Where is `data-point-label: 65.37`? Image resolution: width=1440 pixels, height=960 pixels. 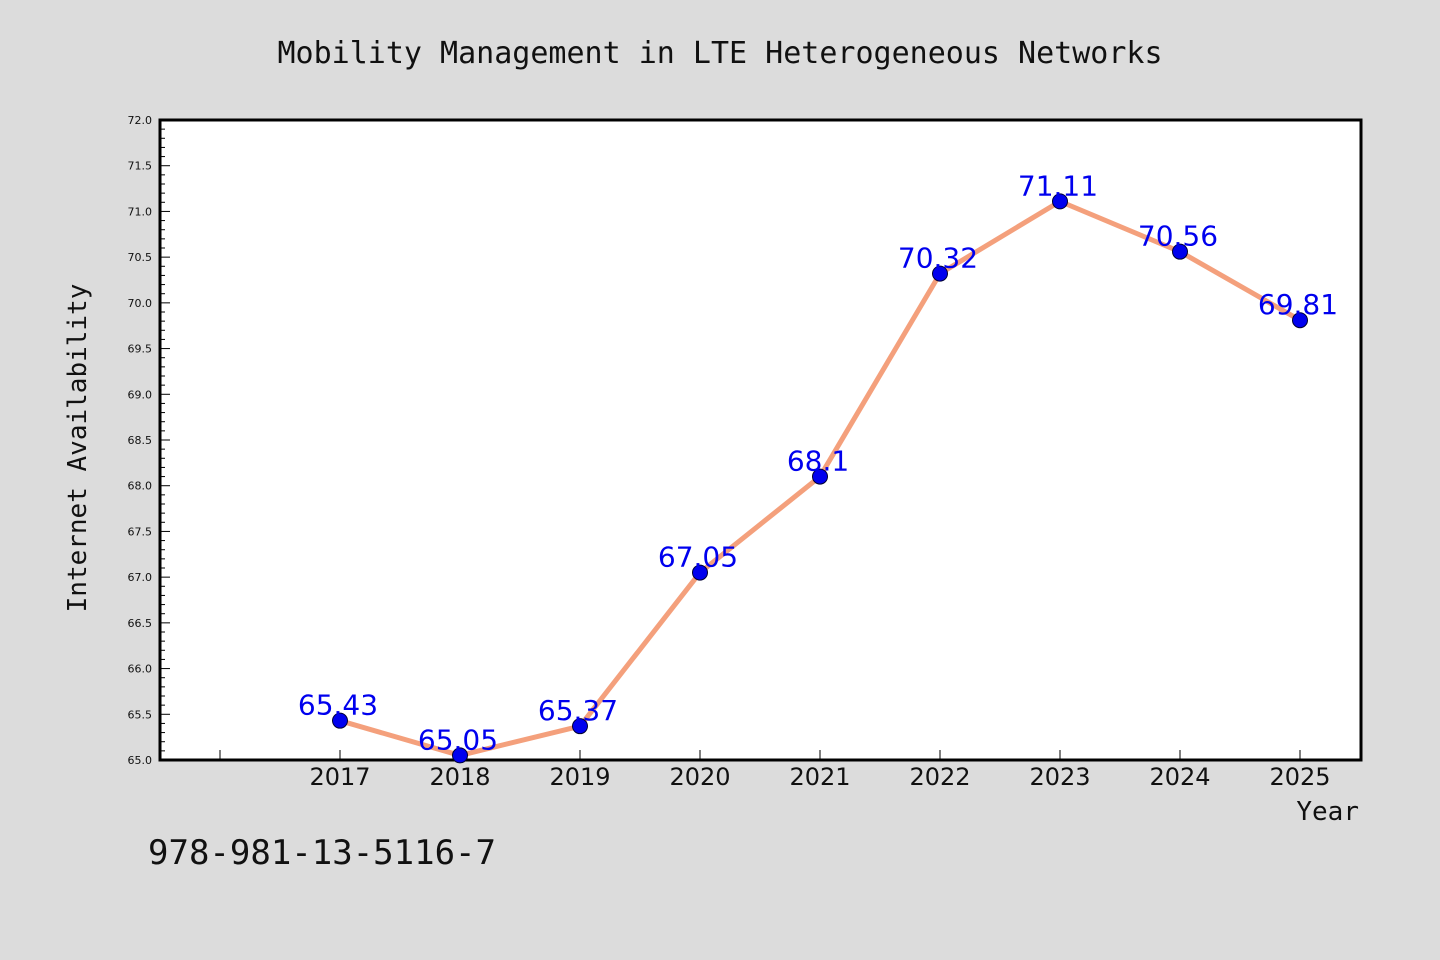
data-point-label: 65.37 is located at coordinates (578, 710).